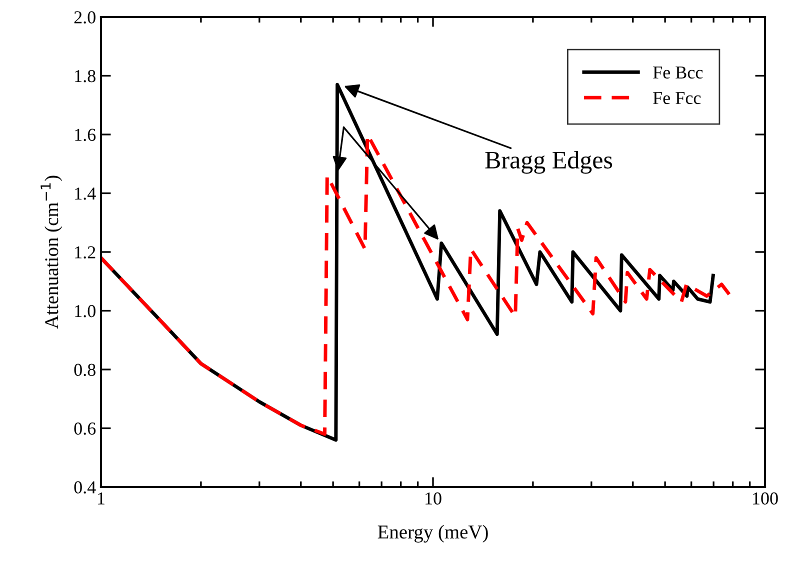 The height and width of the screenshot is (574, 795). I want to click on legend-label: Fe Bcc, so click(678, 72).